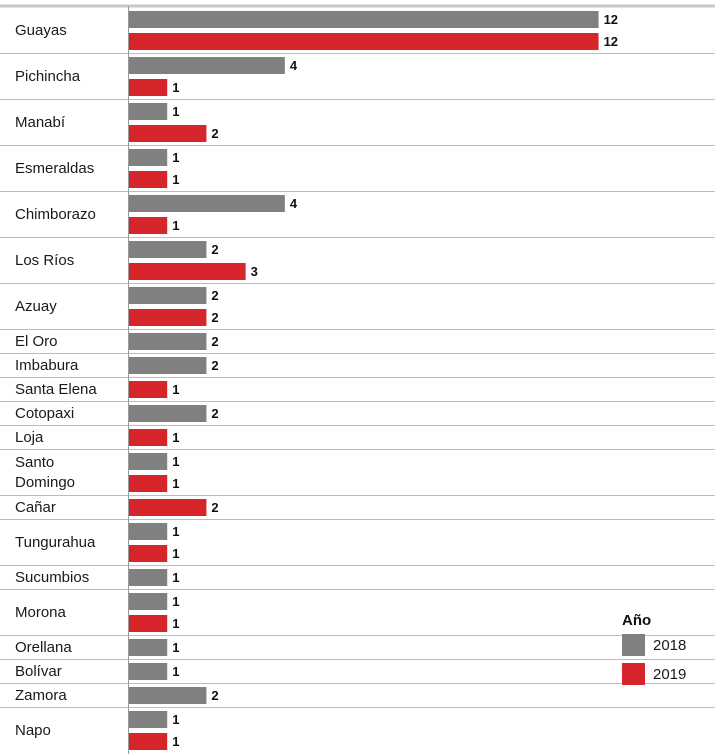 This screenshot has width=715, height=754. I want to click on category-label: Bolívar, so click(38, 671).